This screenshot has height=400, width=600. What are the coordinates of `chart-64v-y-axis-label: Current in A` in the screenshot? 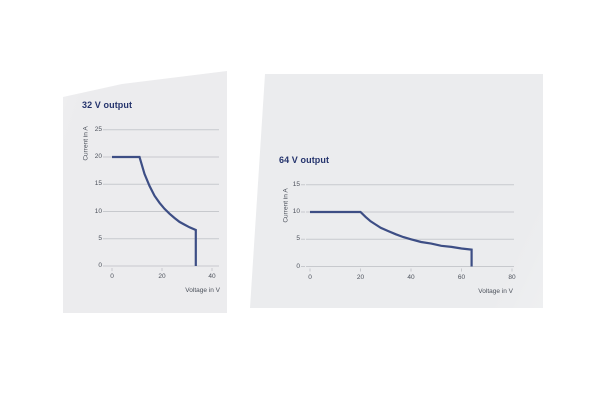 It's located at (286, 205).